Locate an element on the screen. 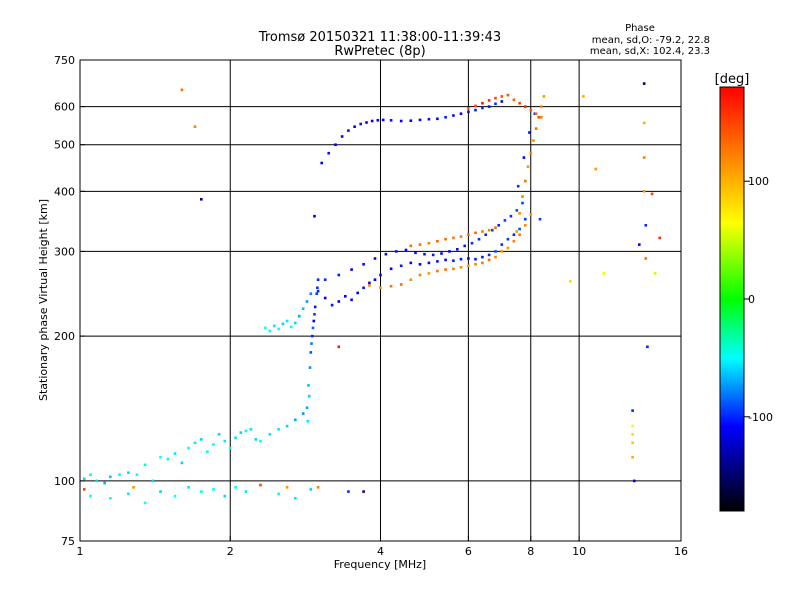 Image resolution: width=800 pixels, height=600 pixels. y-tick-label: 400 is located at coordinates (64, 191).